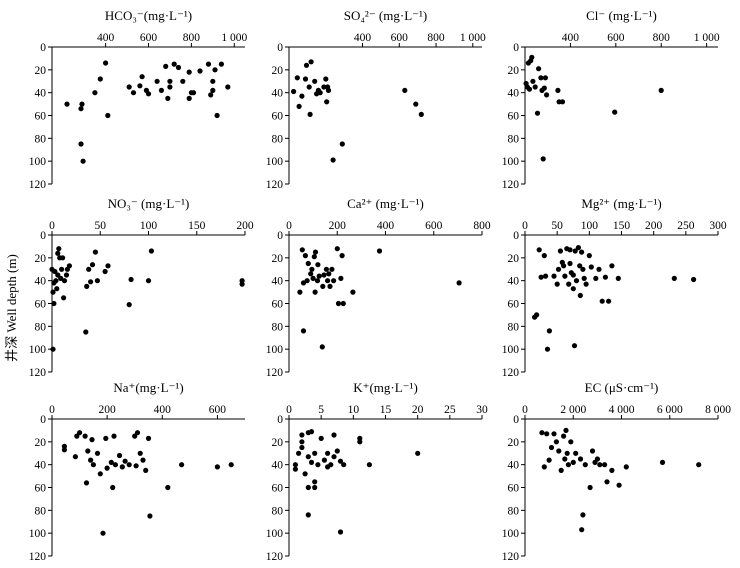 Image resolution: width=740 pixels, height=568 pixels. I want to click on x-tick-label: 800, so click(436, 38).